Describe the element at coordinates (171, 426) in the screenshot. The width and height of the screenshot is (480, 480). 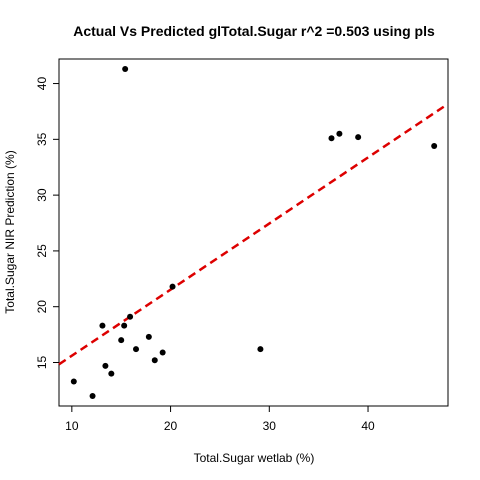
I see `x-tick-label: 20` at that location.